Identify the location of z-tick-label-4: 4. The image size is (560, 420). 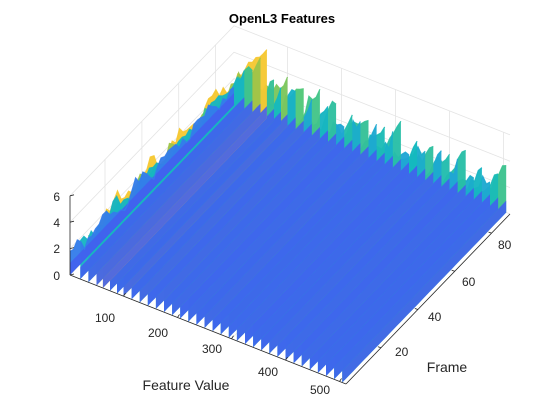
(56, 223).